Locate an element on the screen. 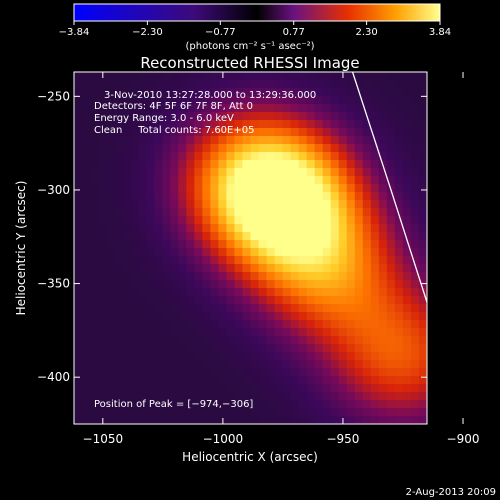 The height and width of the screenshot is (500, 500). colorbar-tick-label: 2.30 is located at coordinates (366, 32).